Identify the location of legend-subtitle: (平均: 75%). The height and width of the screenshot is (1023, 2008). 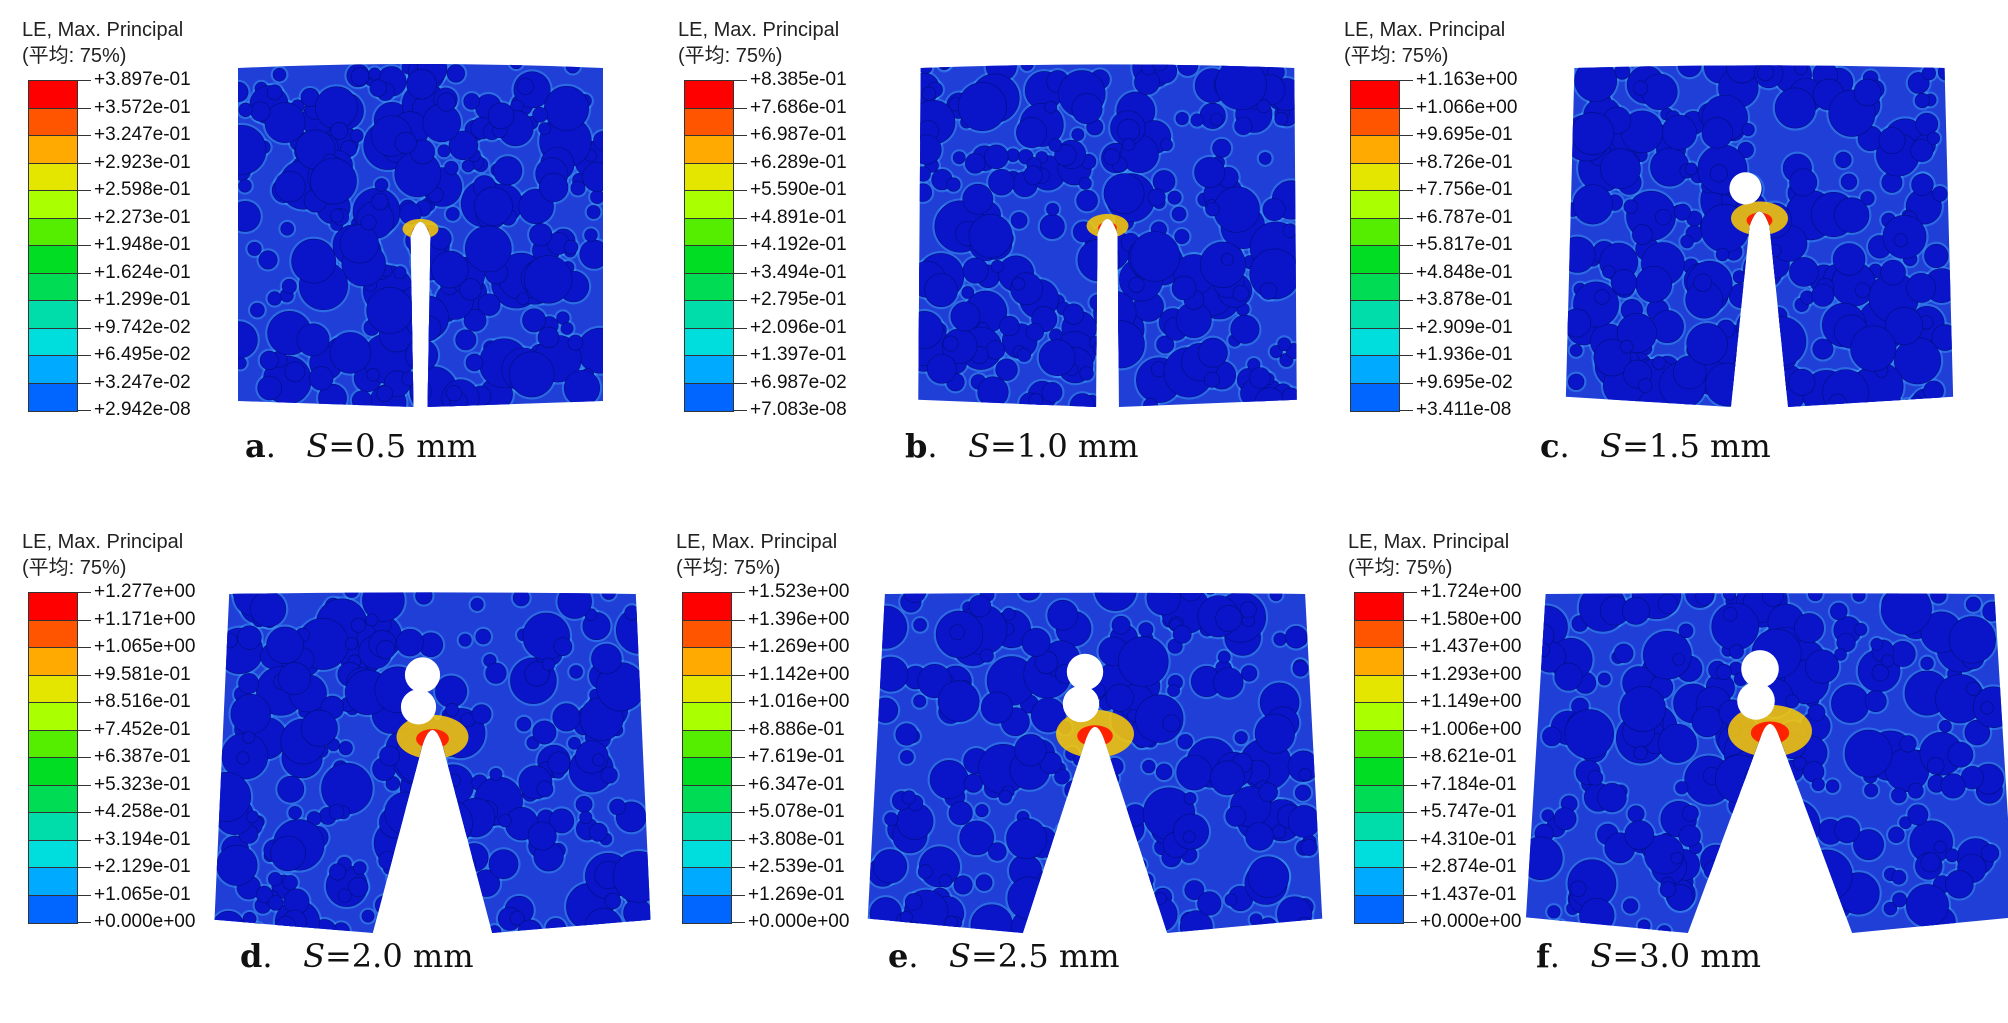
(1400, 568).